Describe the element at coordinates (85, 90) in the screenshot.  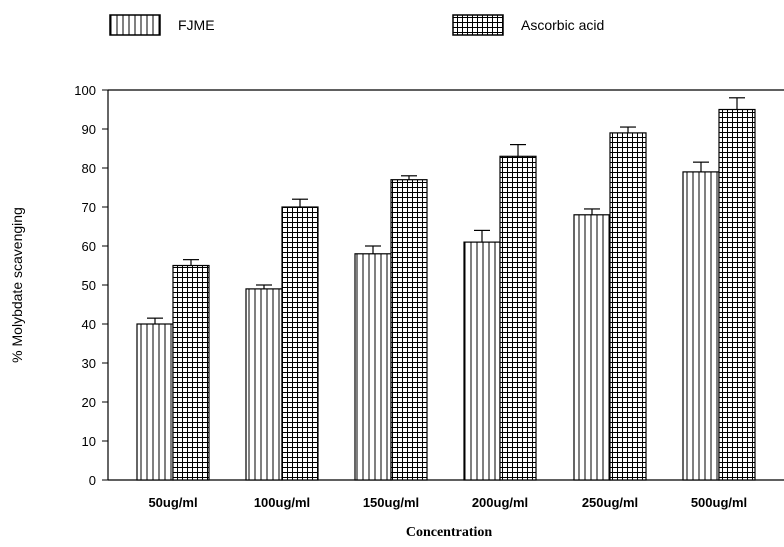
I see `y-tick-label: 100` at that location.